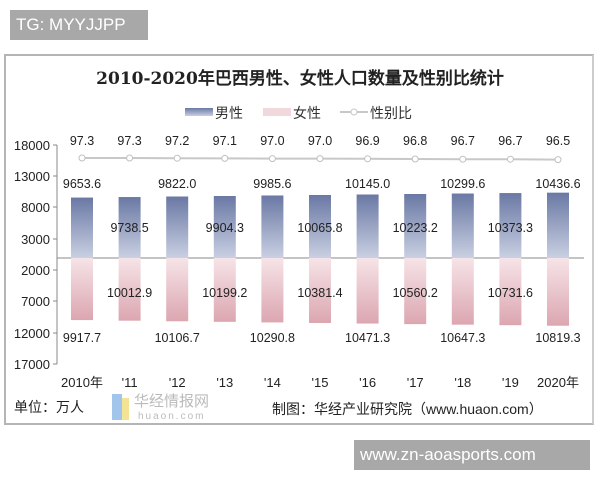 This screenshot has width=600, height=480. Describe the element at coordinates (272, 184) in the screenshot. I see `data-label-male: 9985.6` at that location.